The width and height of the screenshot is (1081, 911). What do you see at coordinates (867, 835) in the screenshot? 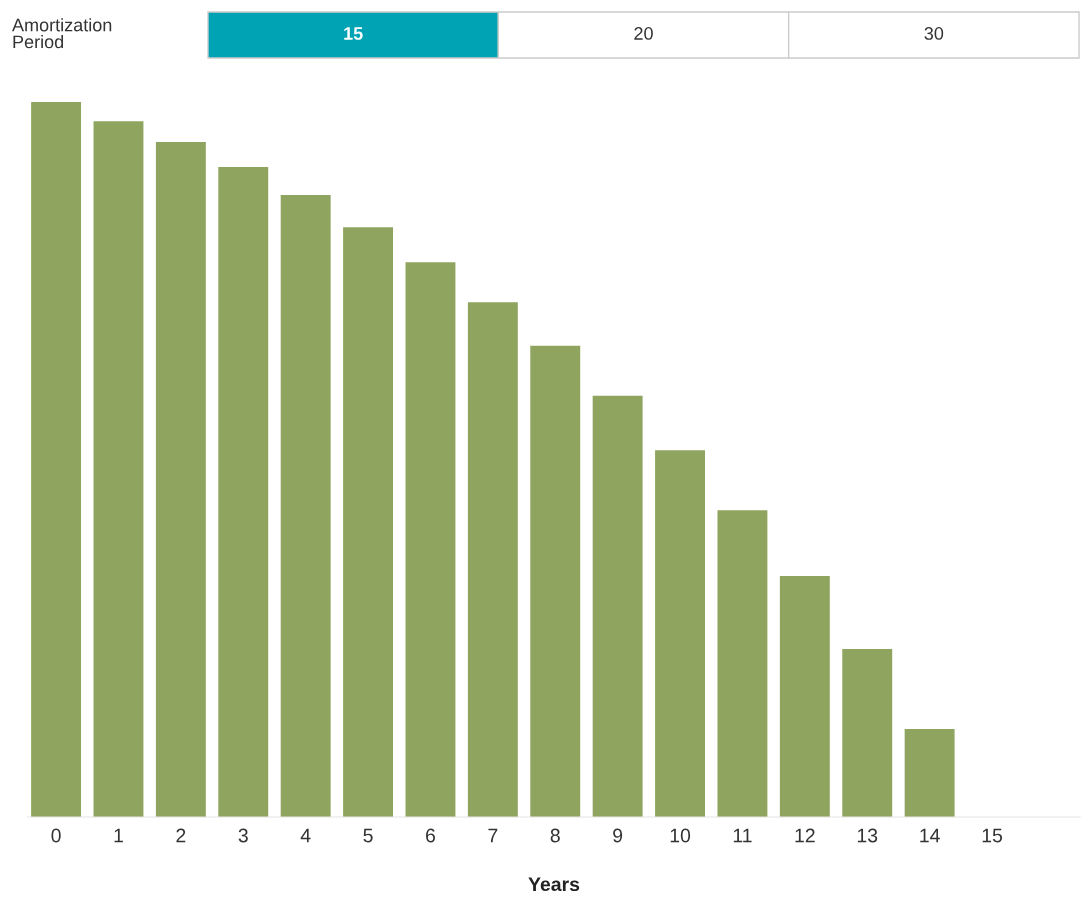
I see `x-tick-label: 13` at bounding box center [867, 835].